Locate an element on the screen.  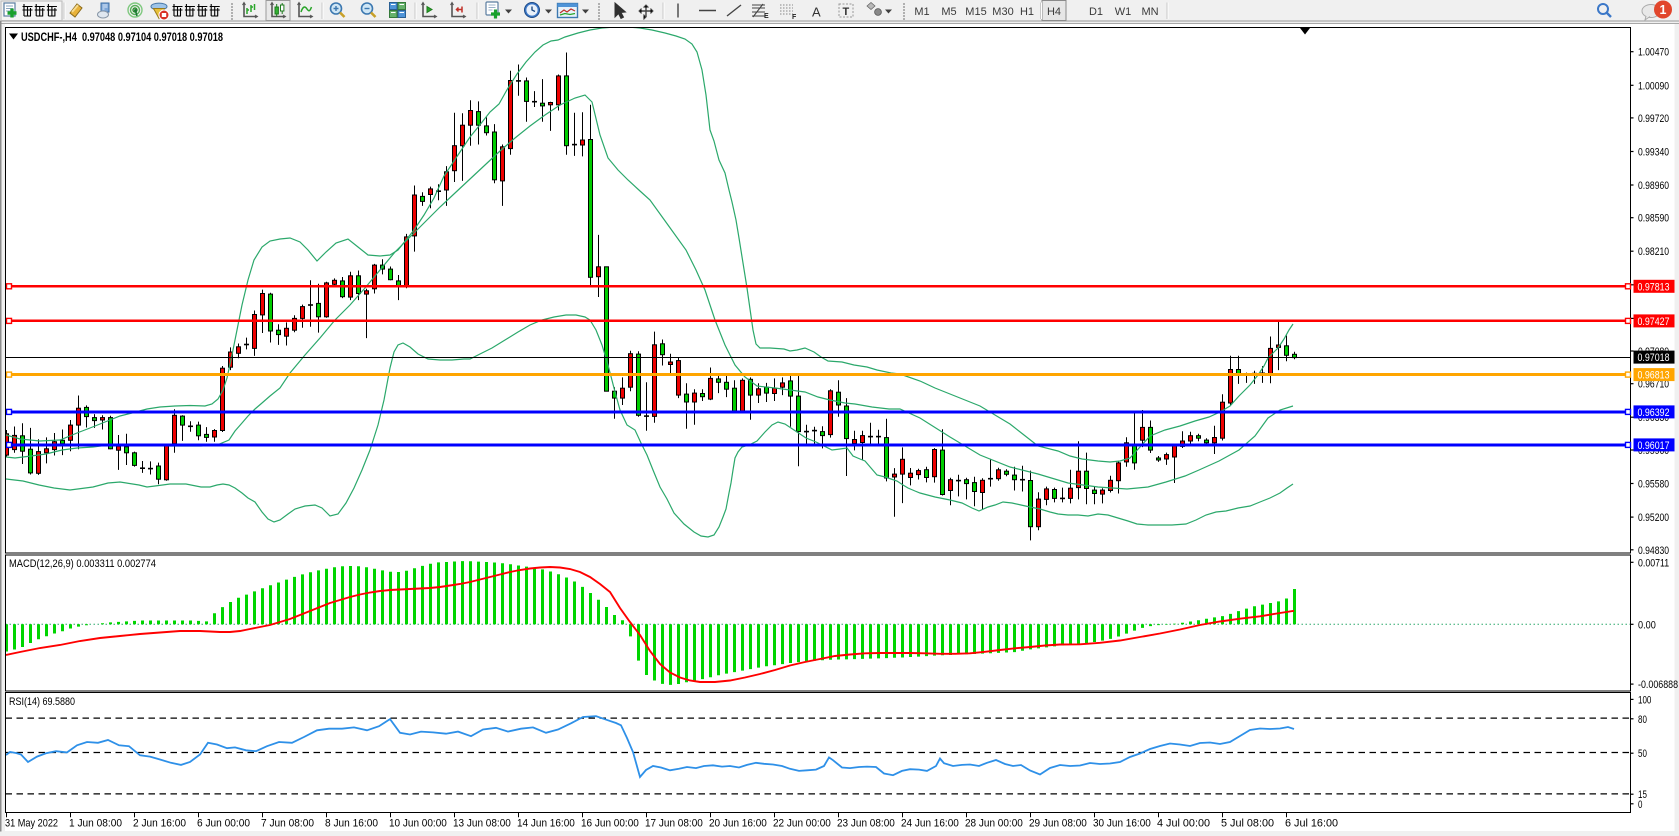
svg-text: 13 Jun 08:00 is located at coordinates (482, 824).